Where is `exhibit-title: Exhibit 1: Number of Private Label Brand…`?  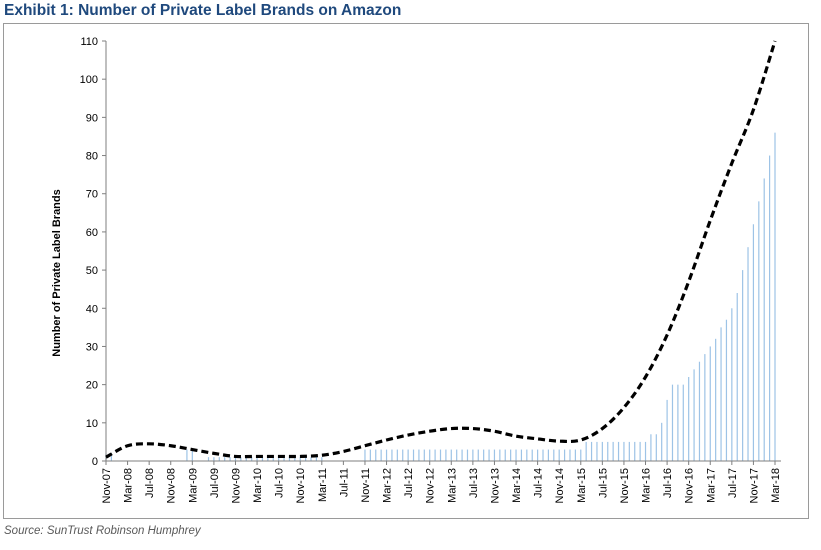 exhibit-title: Exhibit 1: Number of Private Label Brand… is located at coordinates (203, 10).